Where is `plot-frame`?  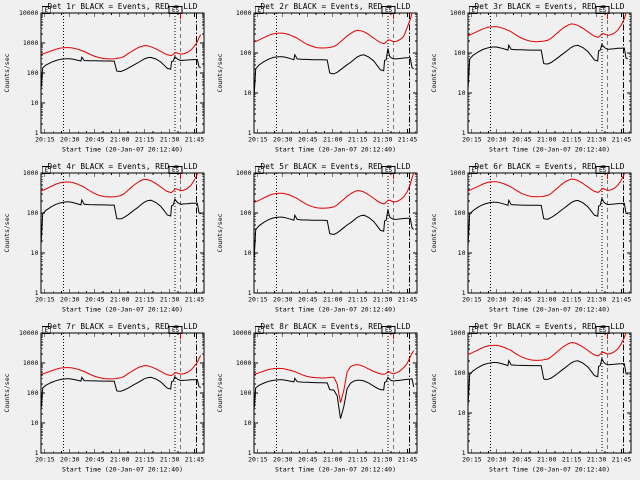
plot-frame is located at coordinates (122, 393).